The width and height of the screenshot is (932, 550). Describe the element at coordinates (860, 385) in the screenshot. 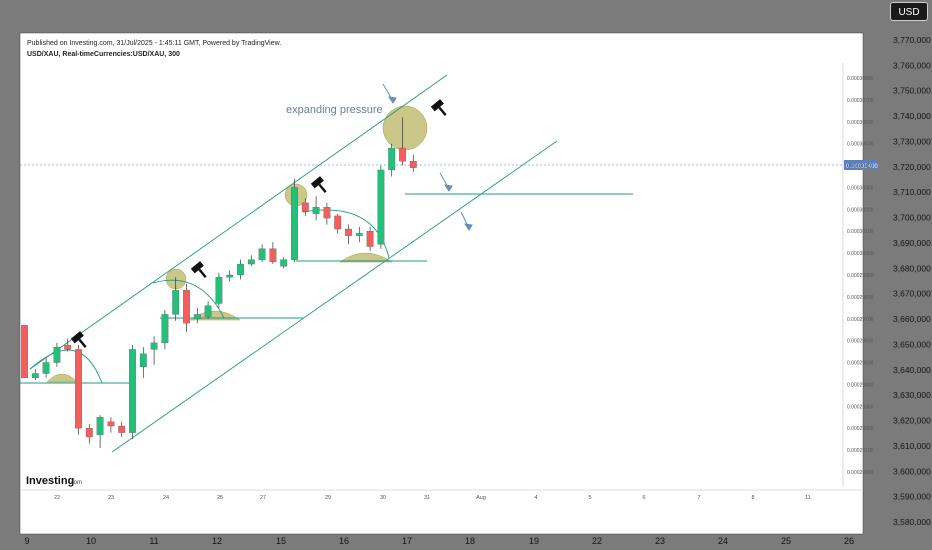

I see `inner-y-tick-label: 0.00029400` at that location.